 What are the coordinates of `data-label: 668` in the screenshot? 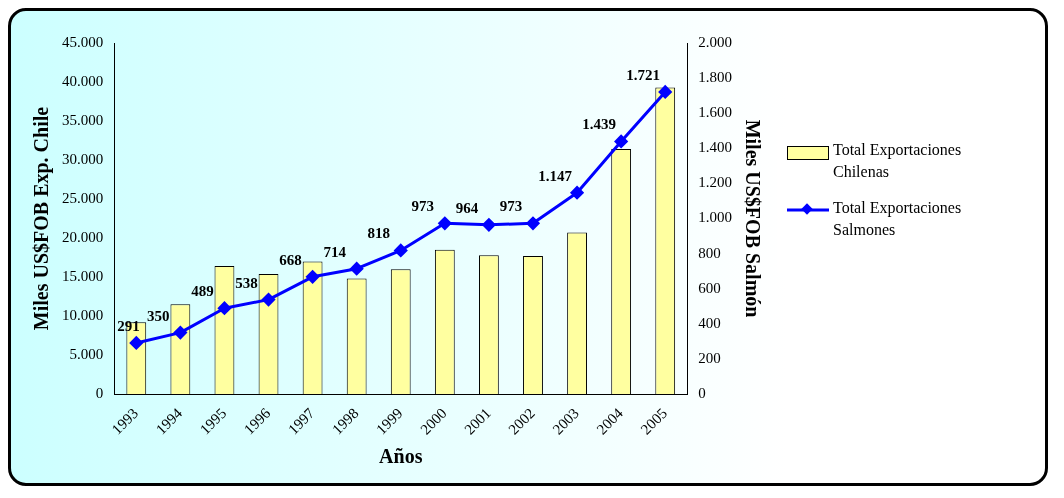 It's located at (290, 259).